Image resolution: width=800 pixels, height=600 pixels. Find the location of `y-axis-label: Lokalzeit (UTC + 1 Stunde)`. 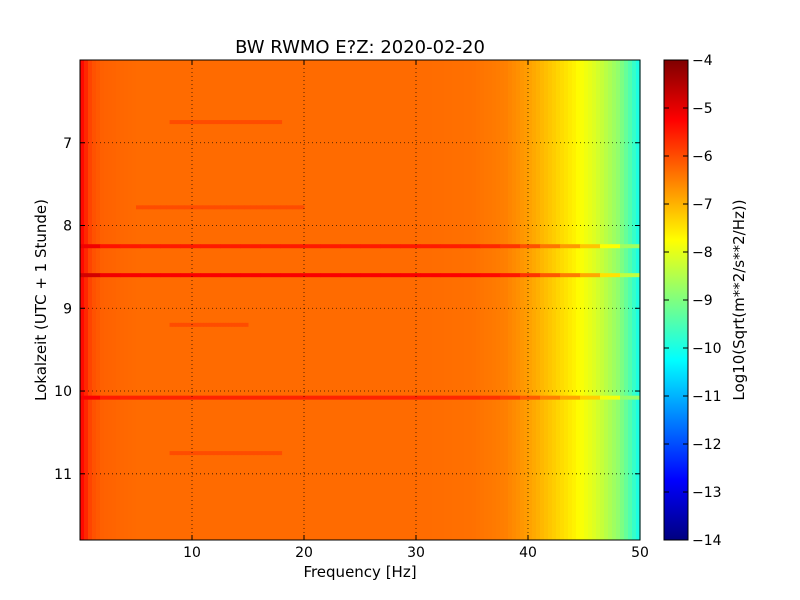

y-axis-label: Lokalzeit (UTC + 1 Stunde) is located at coordinates (41, 300).